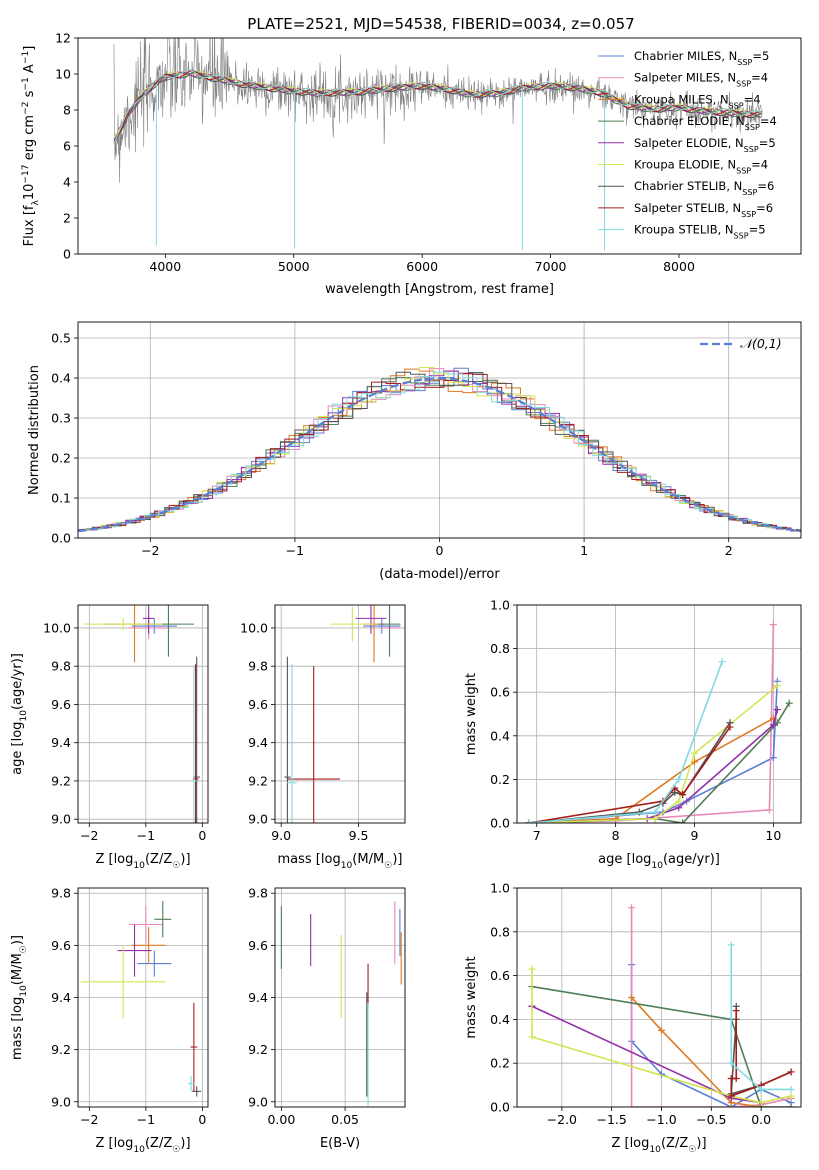 The width and height of the screenshot is (819, 1170). What do you see at coordinates (701, 80) in the screenshot?
I see `legend-label: Salpeter MILES, NSSP=4` at bounding box center [701, 80].